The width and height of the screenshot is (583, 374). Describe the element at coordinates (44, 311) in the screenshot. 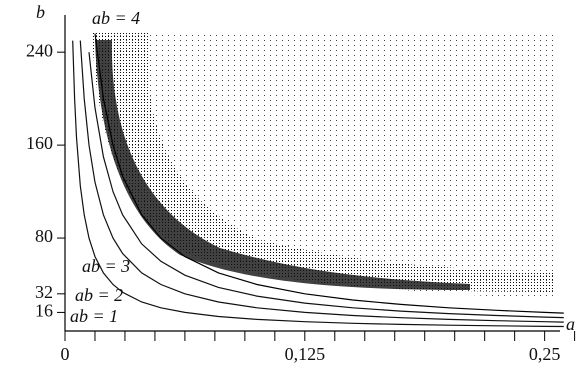

I see `y-tick-label: 16` at that location.